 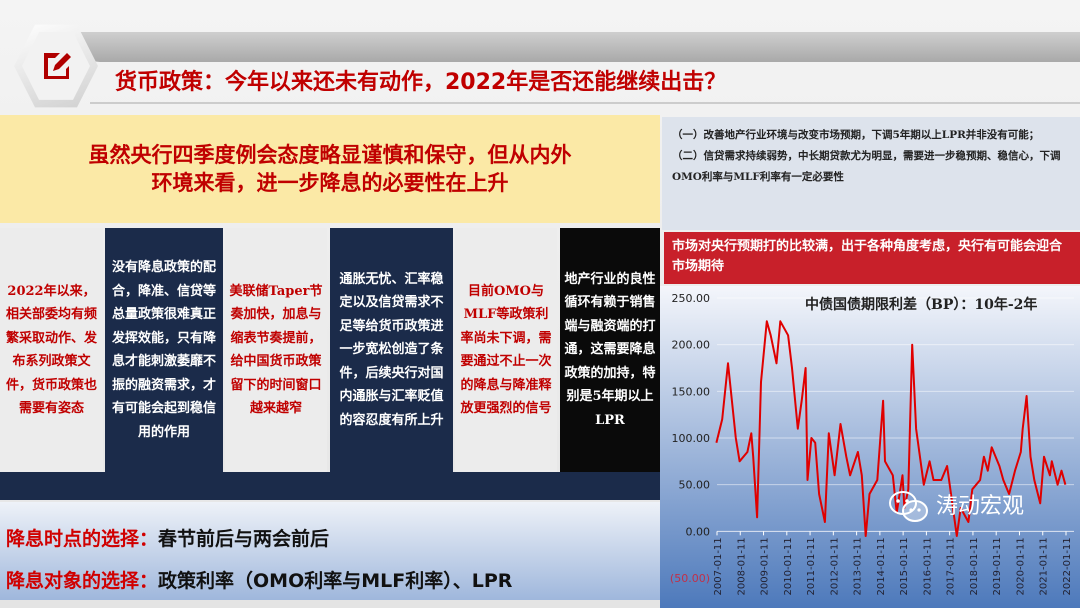 I want to click on watermark-text: 涛动宏观, so click(x=980, y=506).